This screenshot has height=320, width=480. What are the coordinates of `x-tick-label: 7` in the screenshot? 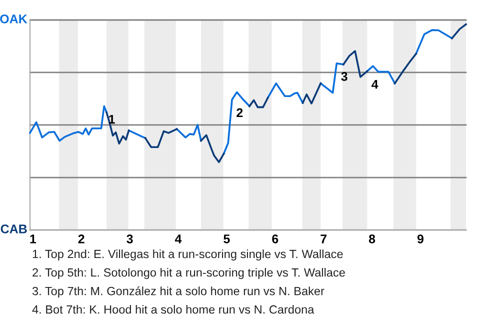 It's located at (323, 239).